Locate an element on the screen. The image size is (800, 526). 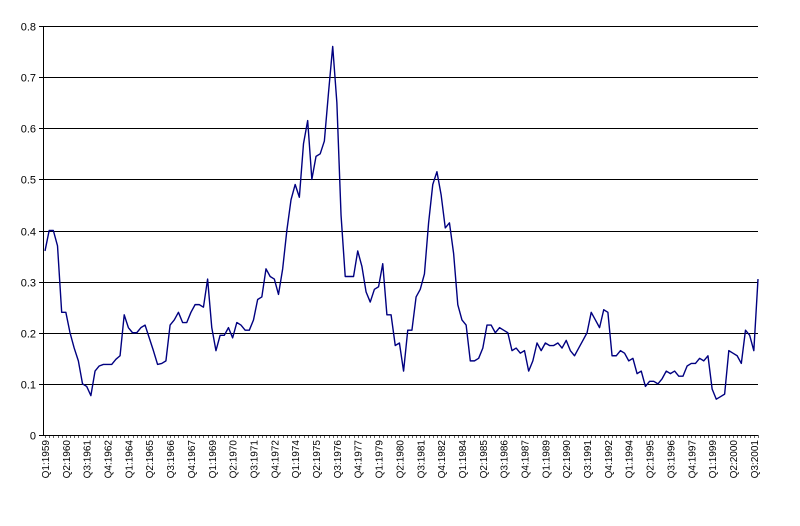
x-tick-label: Q1:1979 is located at coordinates (380, 459).